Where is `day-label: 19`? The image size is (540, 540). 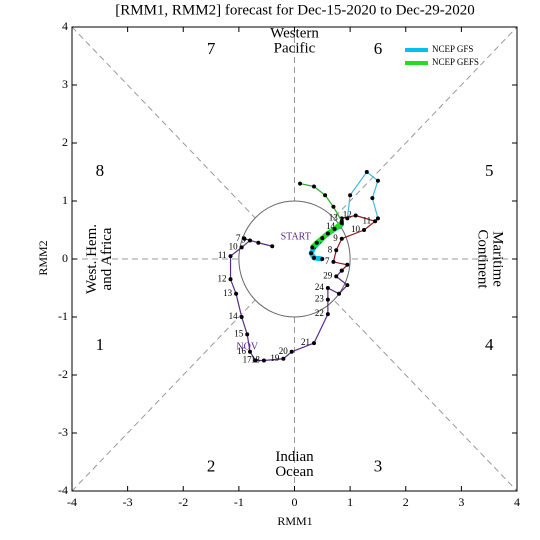 day-label: 19 is located at coordinates (275, 358).